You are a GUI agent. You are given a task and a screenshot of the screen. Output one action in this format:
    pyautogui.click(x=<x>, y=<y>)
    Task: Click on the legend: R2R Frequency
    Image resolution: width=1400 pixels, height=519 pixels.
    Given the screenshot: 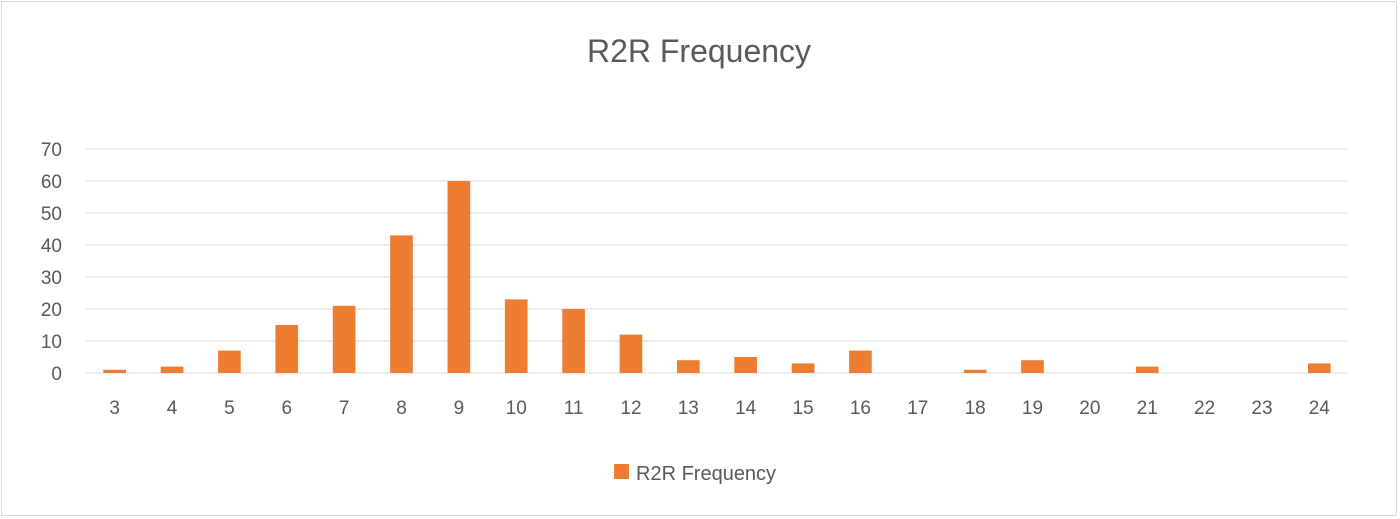 What is the action you would take?
    pyautogui.click(x=695, y=474)
    